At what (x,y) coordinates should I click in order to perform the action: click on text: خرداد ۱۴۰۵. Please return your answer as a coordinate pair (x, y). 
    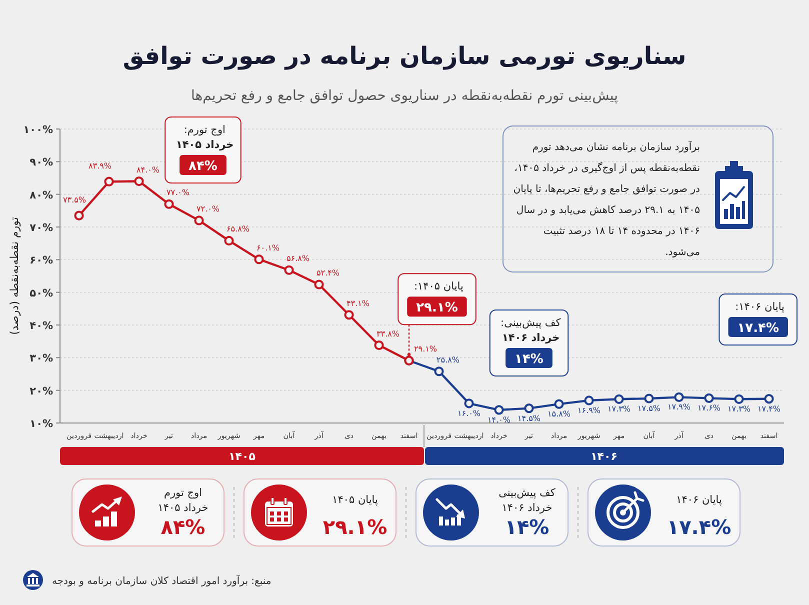
    Looking at the image, I should click on (183, 508).